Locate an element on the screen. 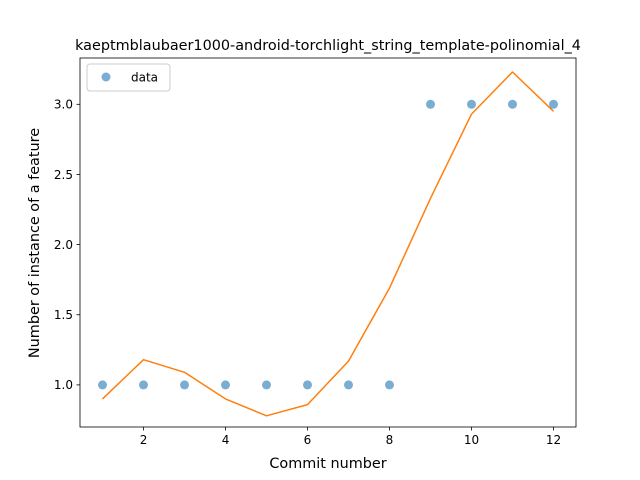  x-tick-label: 4 is located at coordinates (226, 440).